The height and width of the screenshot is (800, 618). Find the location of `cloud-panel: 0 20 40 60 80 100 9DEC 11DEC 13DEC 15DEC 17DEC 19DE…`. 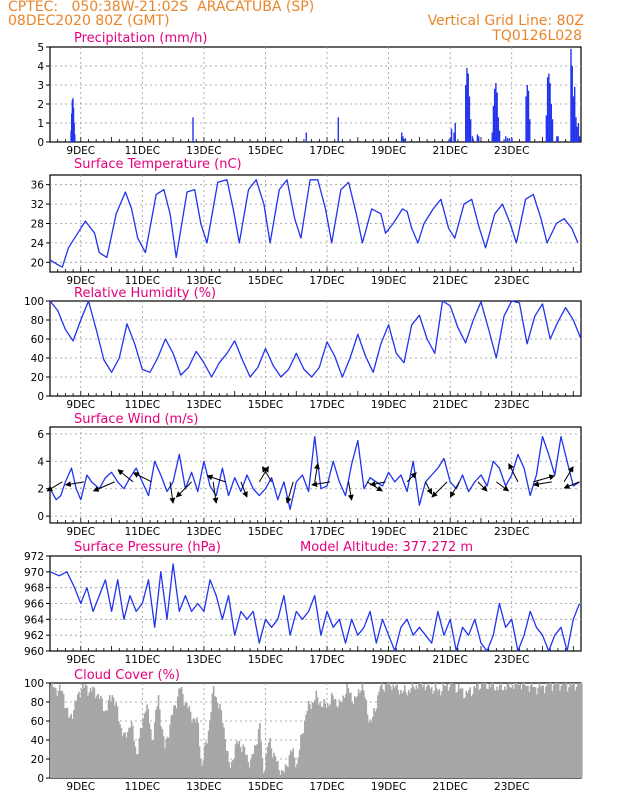

cloud-panel: 0 20 40 60 80 100 9DEC 11DEC 13DEC 15DEC 17DEC 19DE… is located at coordinates (303, 730).